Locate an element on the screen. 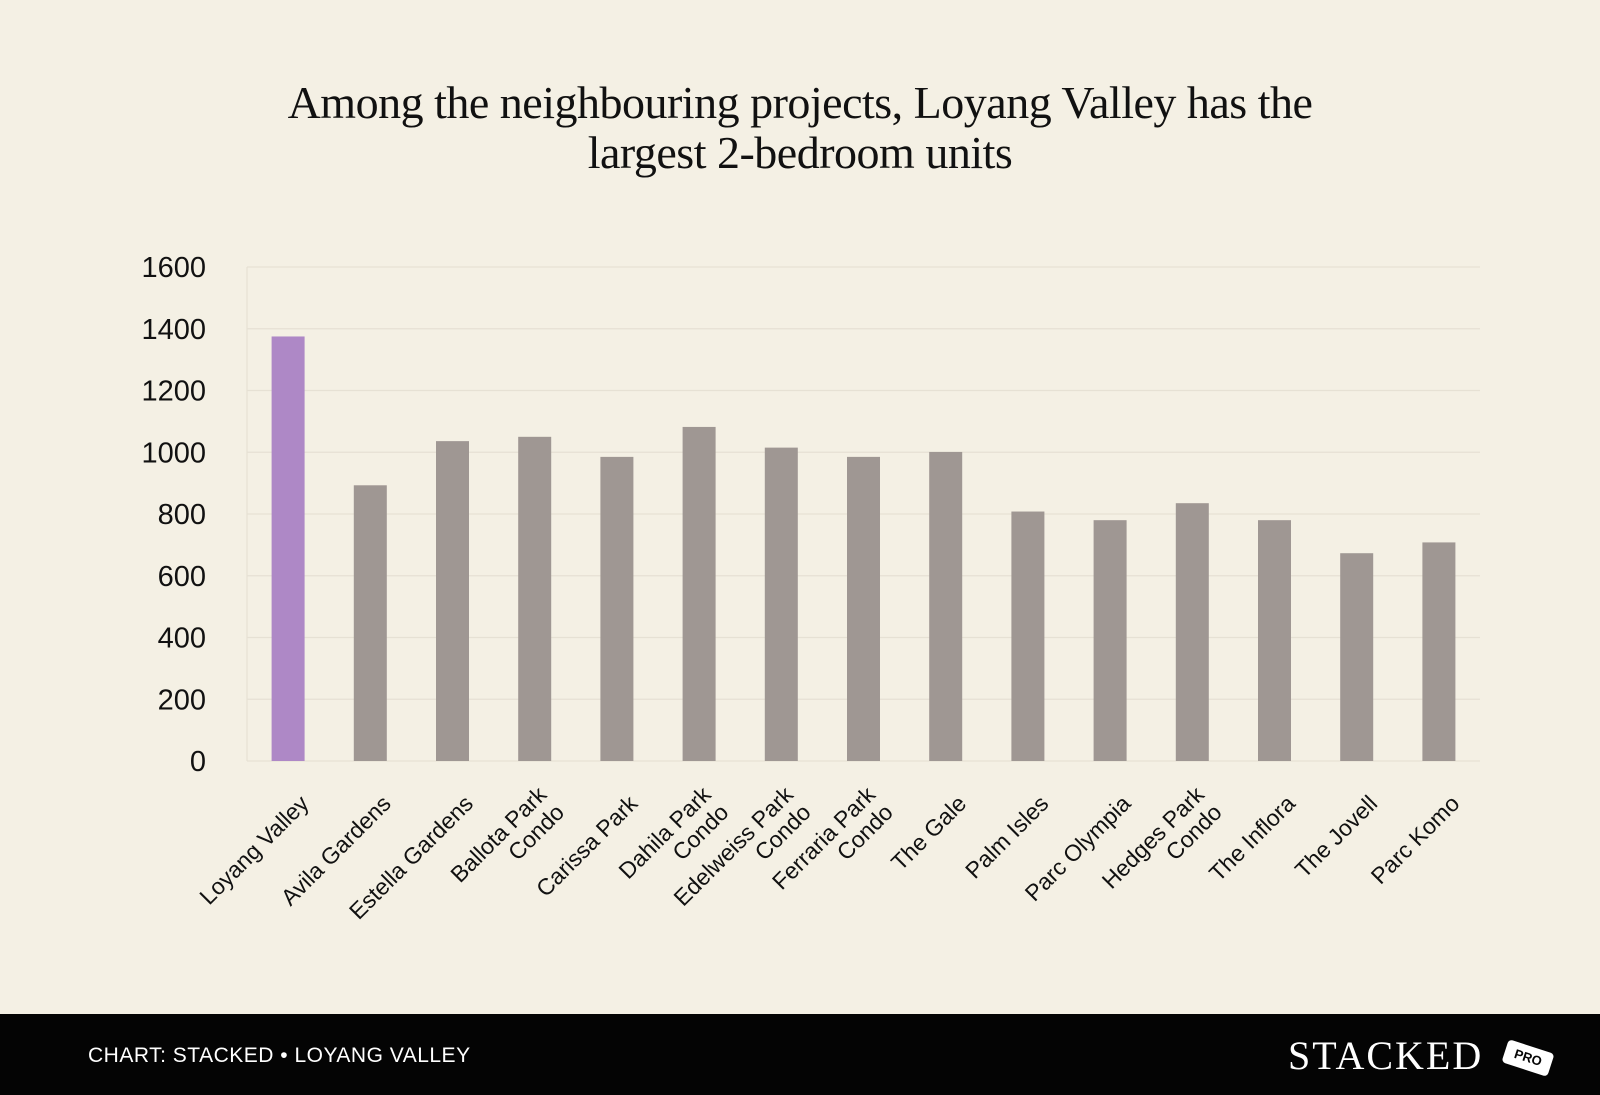  bar-ballota-park-condo is located at coordinates (535, 598).